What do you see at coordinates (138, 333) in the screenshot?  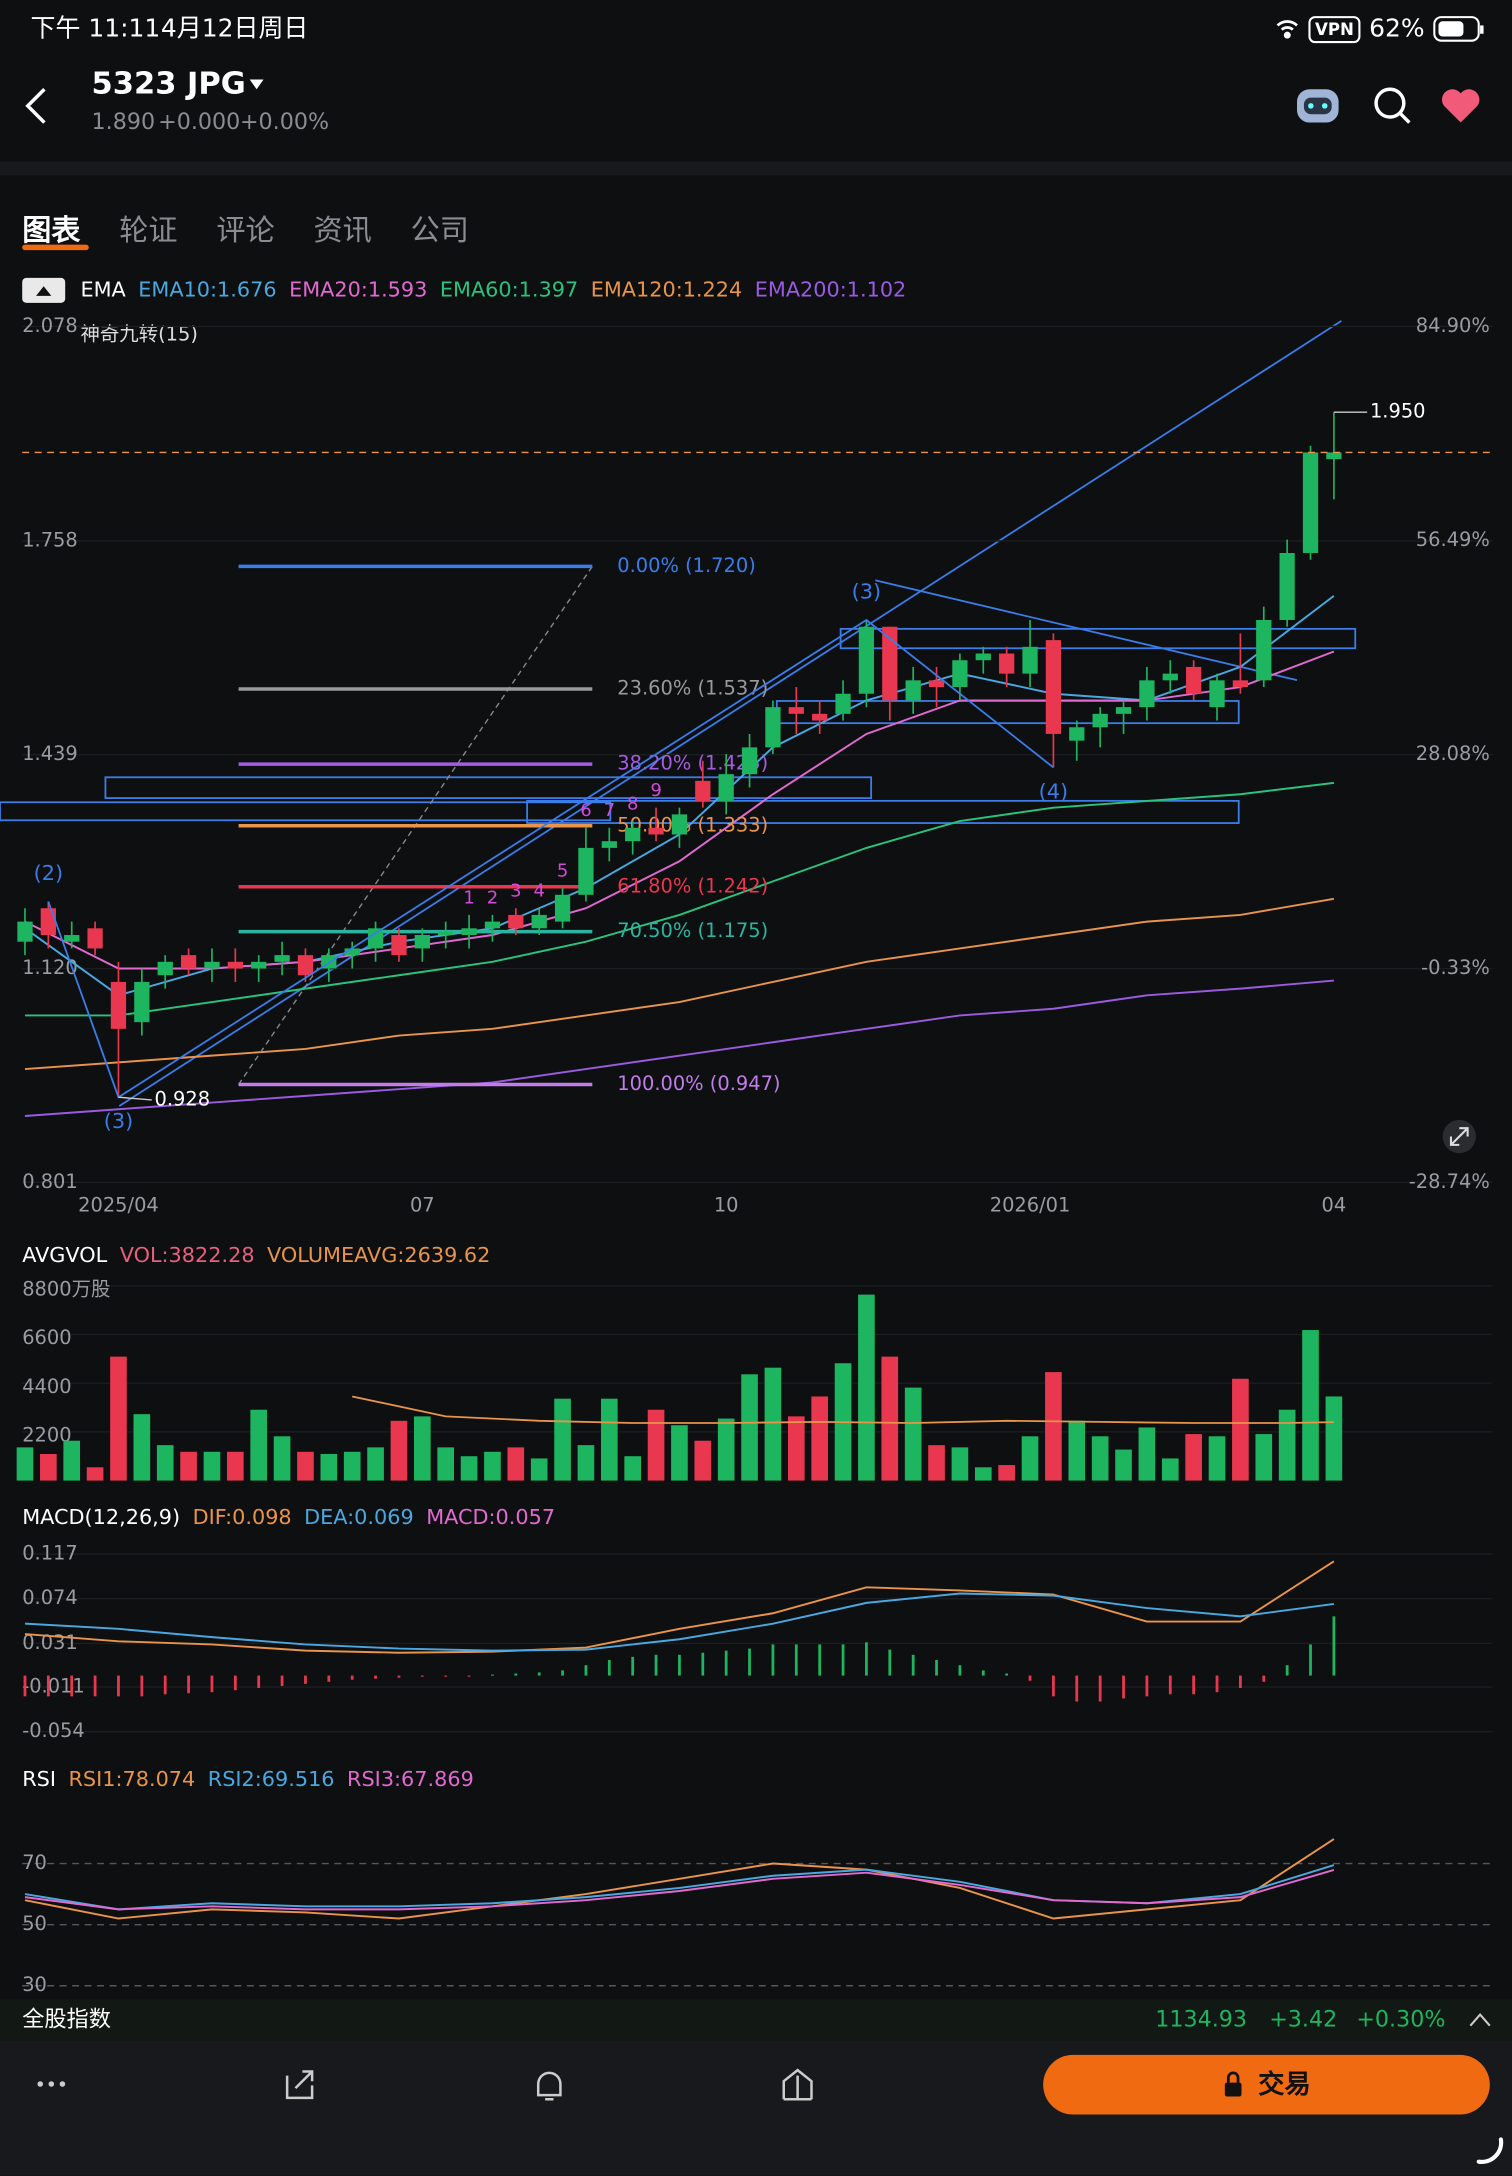 I see `indicator-subtitle: 神奇九转(15)` at bounding box center [138, 333].